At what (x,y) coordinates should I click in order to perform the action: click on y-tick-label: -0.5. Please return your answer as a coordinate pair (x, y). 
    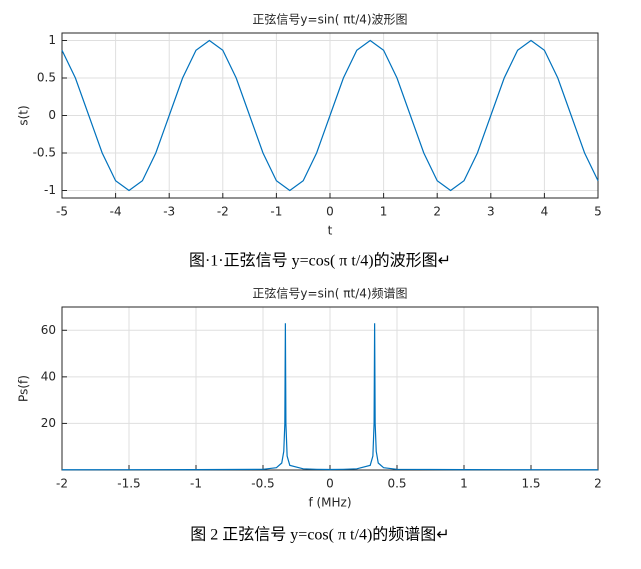
    Looking at the image, I should click on (44, 153).